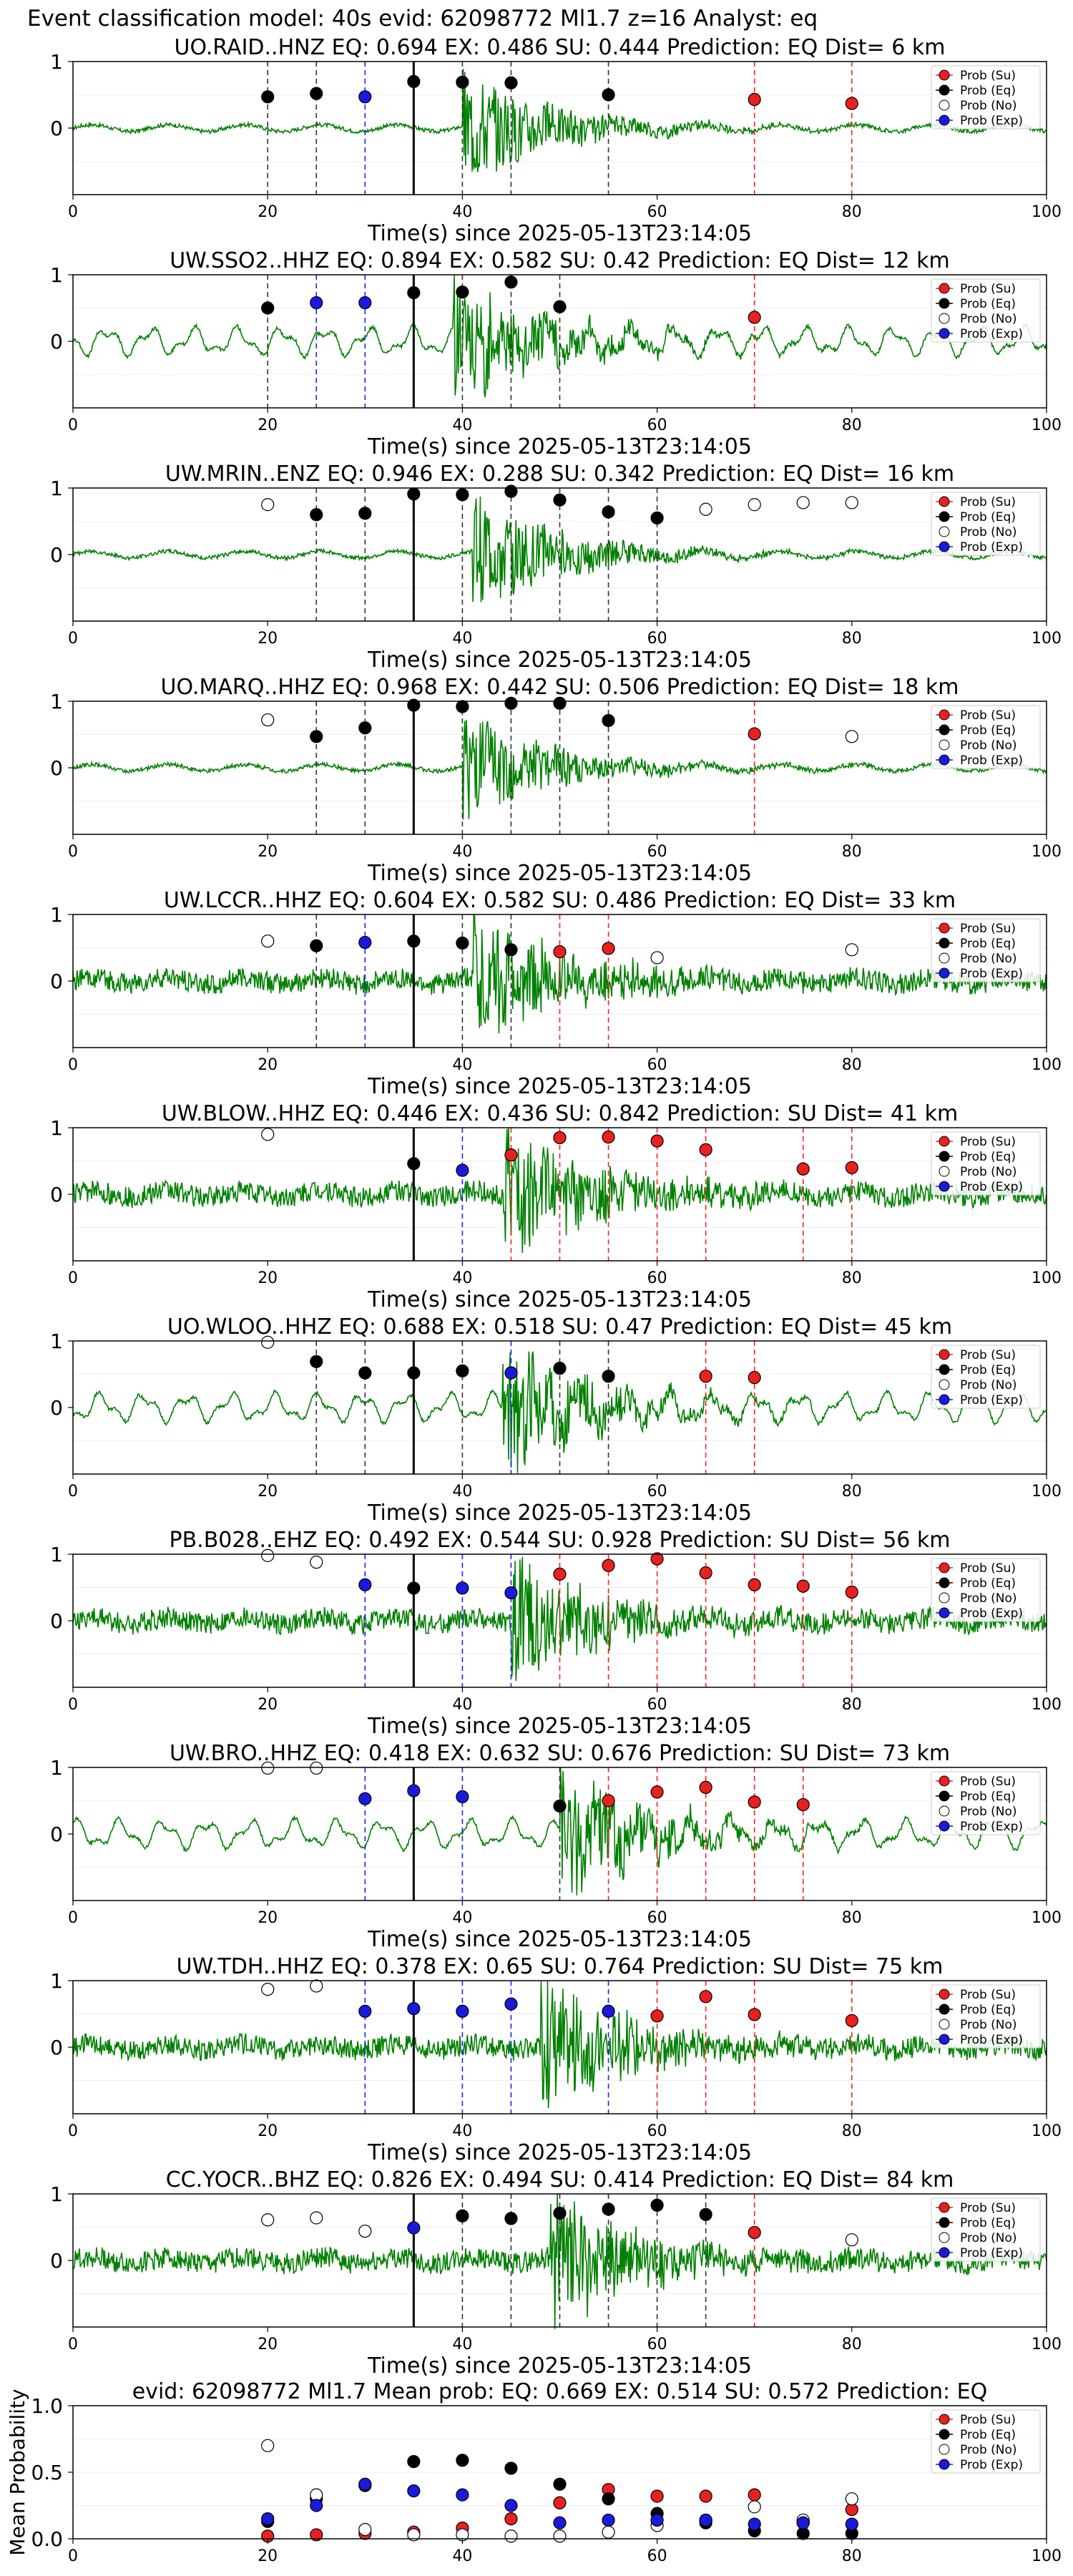 This screenshot has height=2576, width=1073. I want to click on y-tick-label: 0, so click(57, 768).